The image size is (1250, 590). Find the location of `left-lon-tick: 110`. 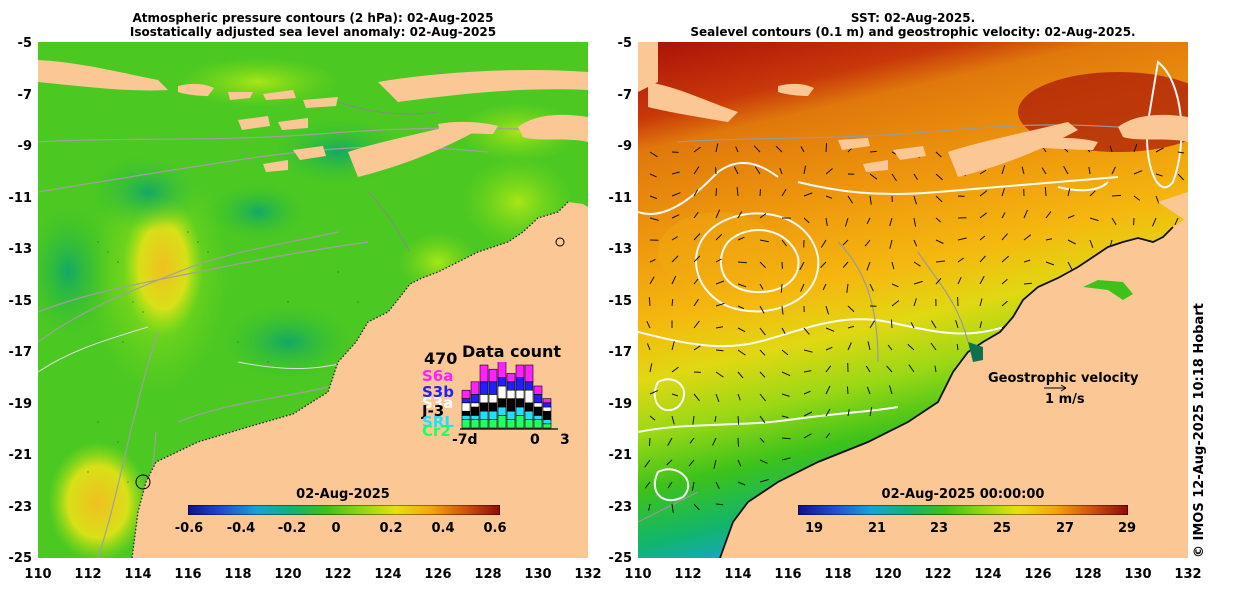

left-lon-tick: 110 is located at coordinates (38, 574).